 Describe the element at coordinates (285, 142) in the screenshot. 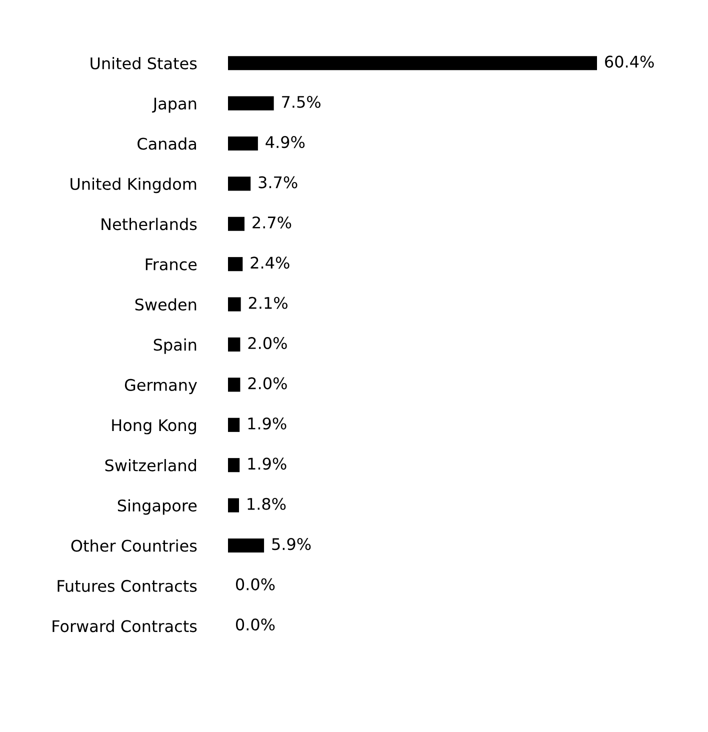

I see `data-label: 4.9%` at that location.